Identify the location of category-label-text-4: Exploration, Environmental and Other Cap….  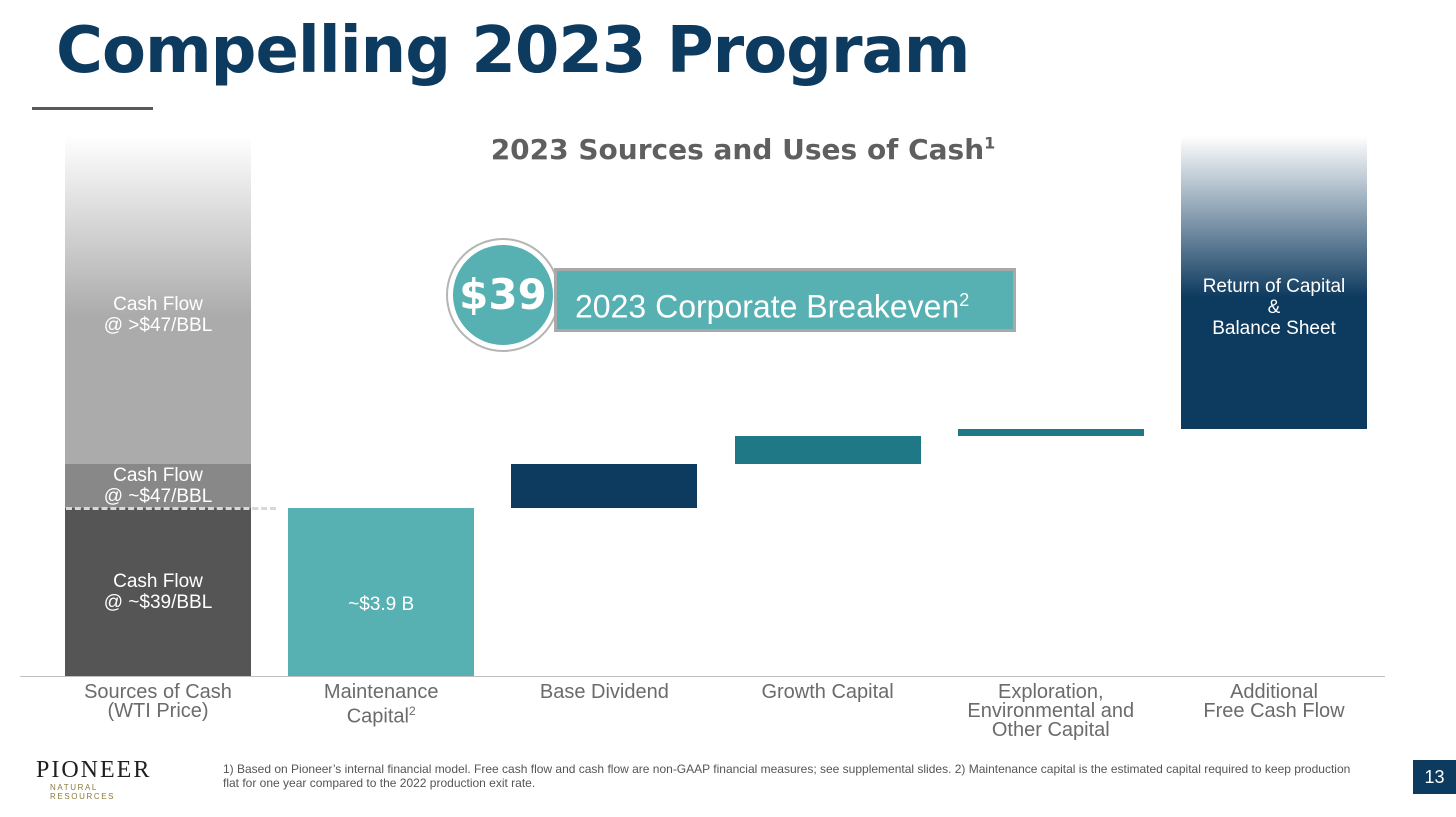
(1051, 711).